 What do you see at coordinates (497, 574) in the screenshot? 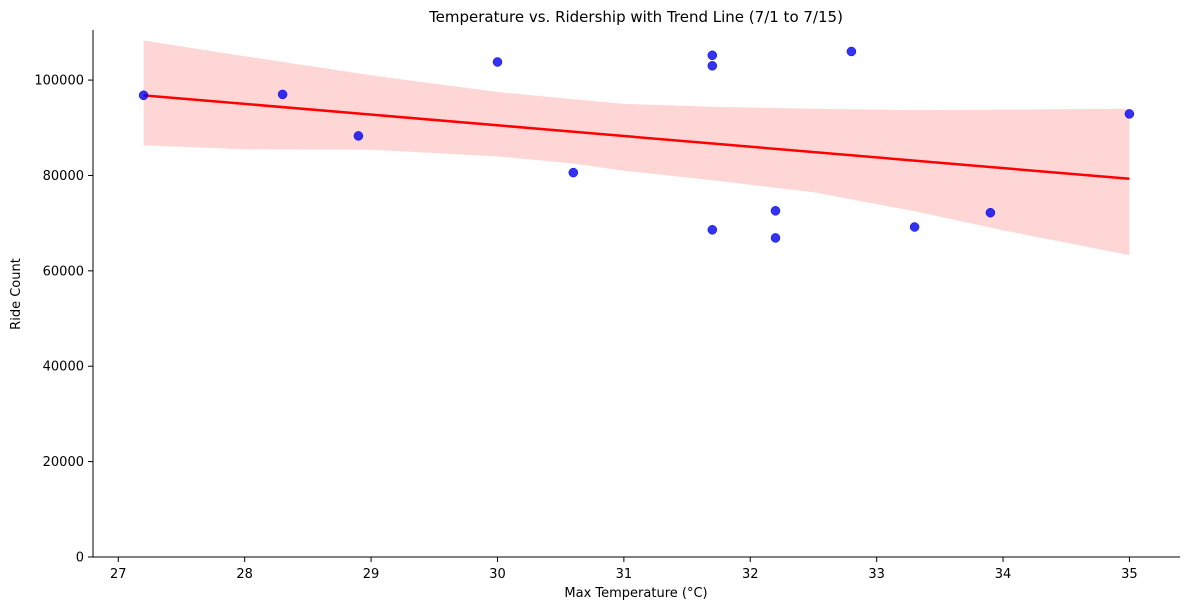
I see `x-tick-label: 30` at bounding box center [497, 574].